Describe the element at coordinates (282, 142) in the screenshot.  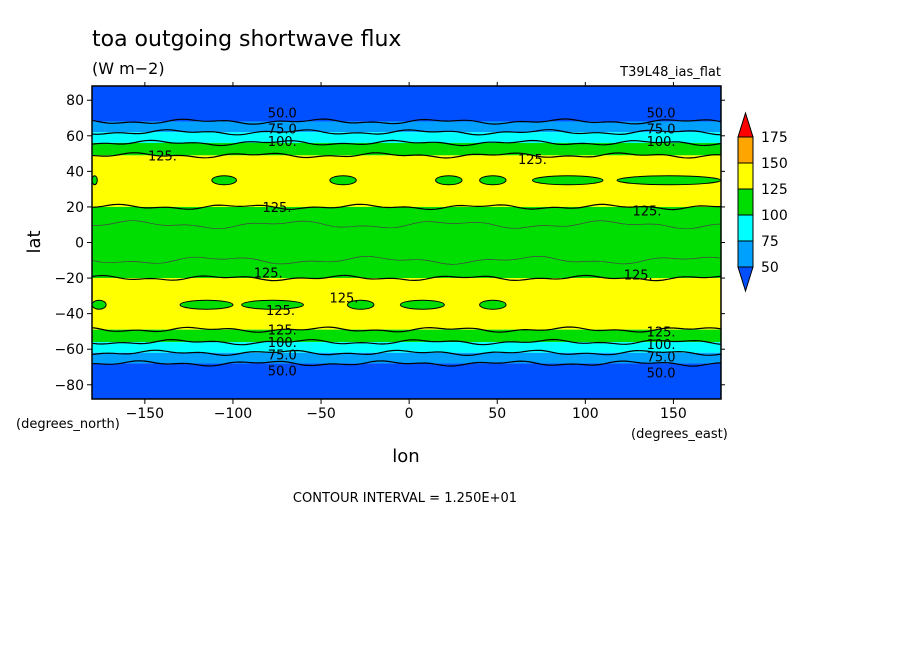
I see `contour-label-2: 100.` at that location.